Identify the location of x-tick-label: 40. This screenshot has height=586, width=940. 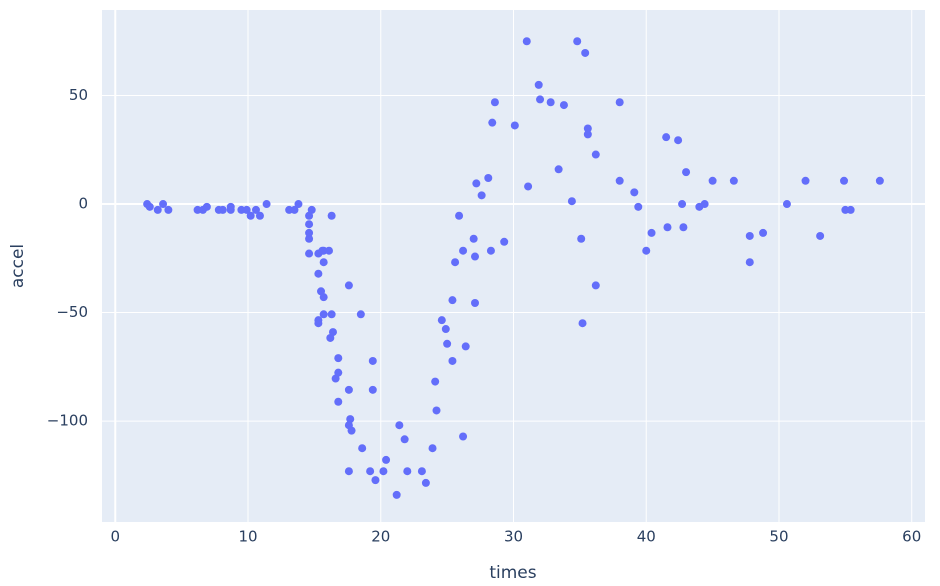
(646, 537).